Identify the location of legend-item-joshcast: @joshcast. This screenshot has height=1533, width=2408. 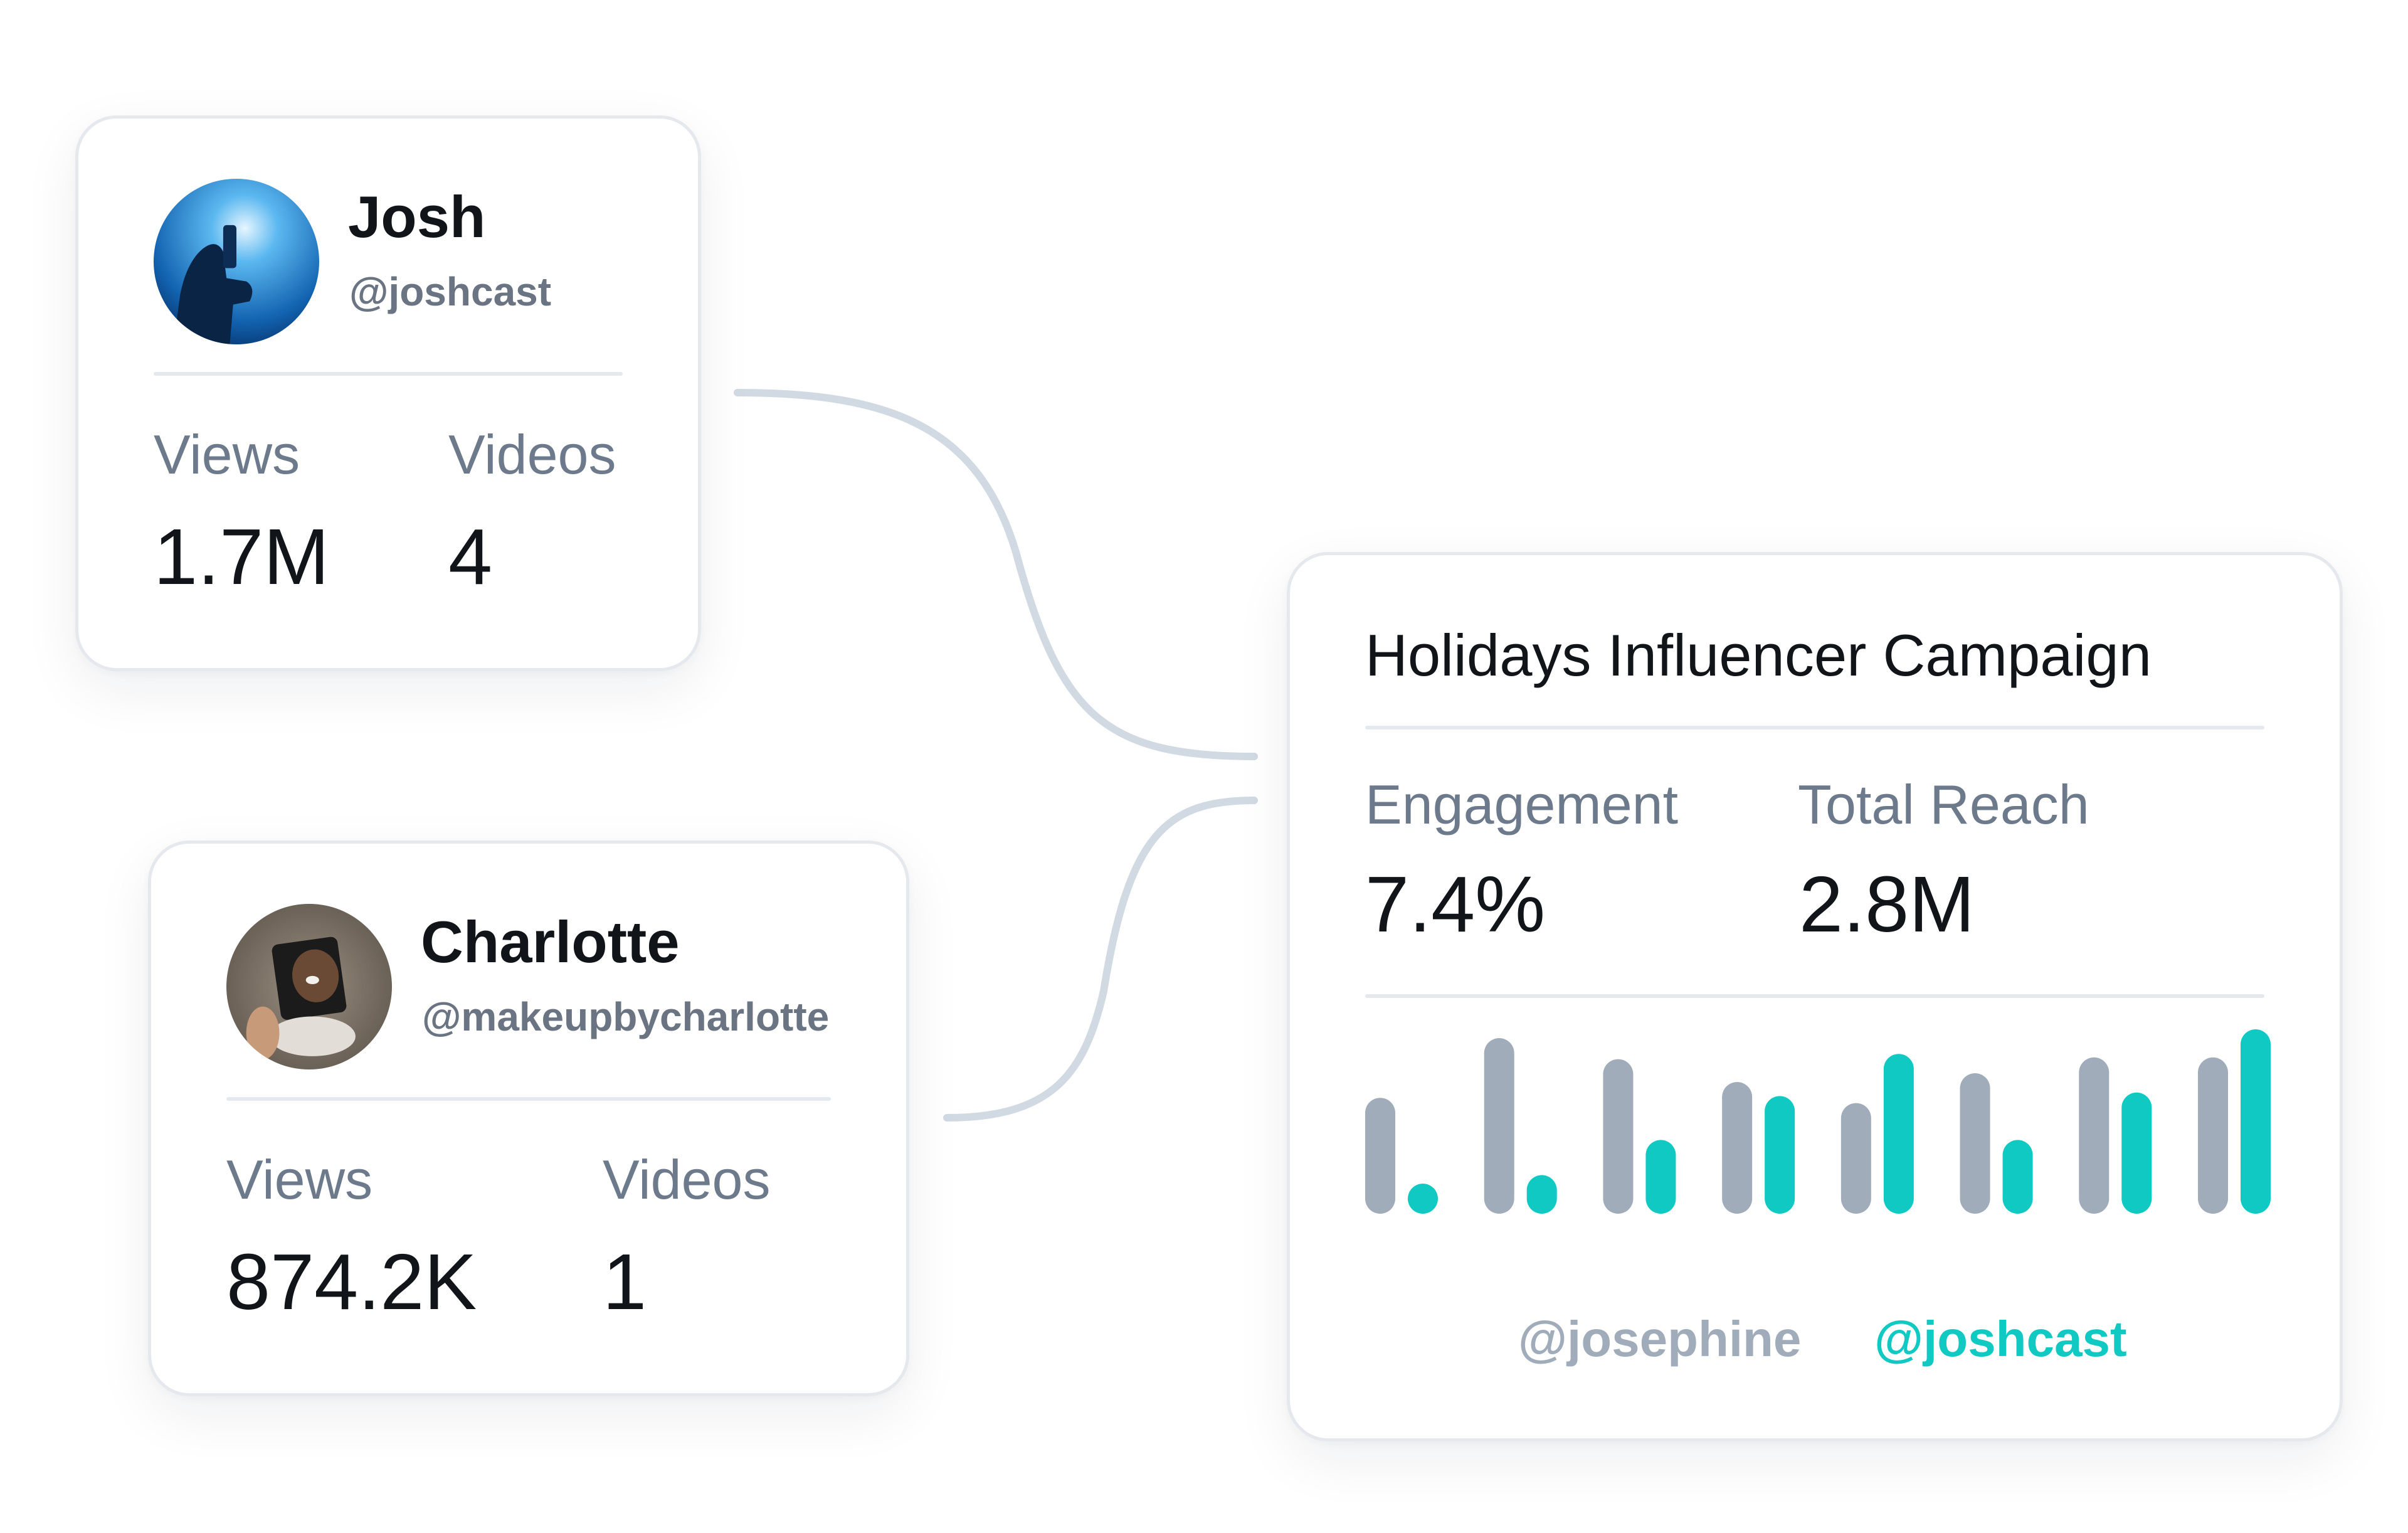
(2000, 1339).